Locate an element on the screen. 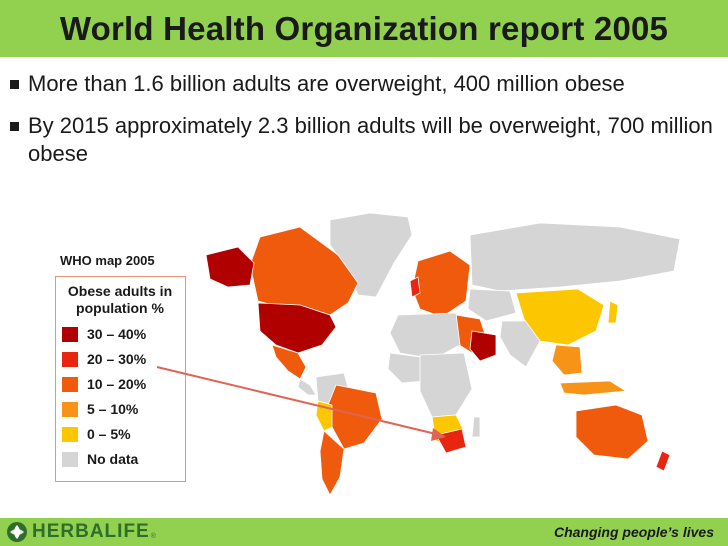 The width and height of the screenshot is (728, 546). logo-text: HERBALIFE is located at coordinates (91, 531).